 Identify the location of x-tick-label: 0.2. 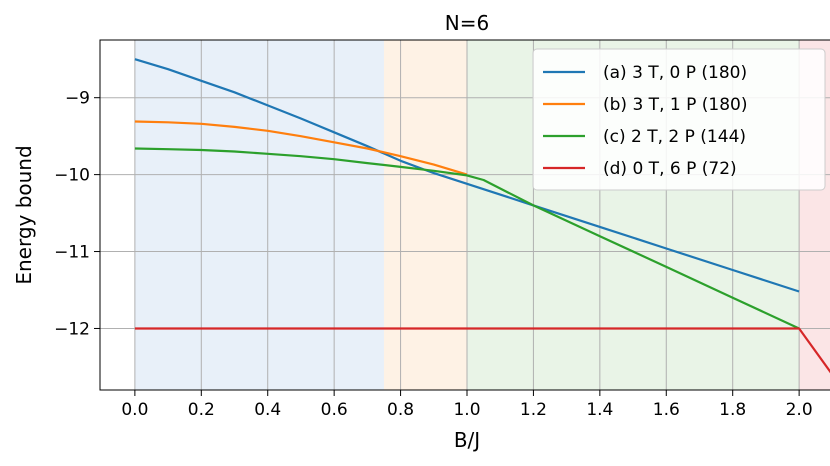
(201, 410).